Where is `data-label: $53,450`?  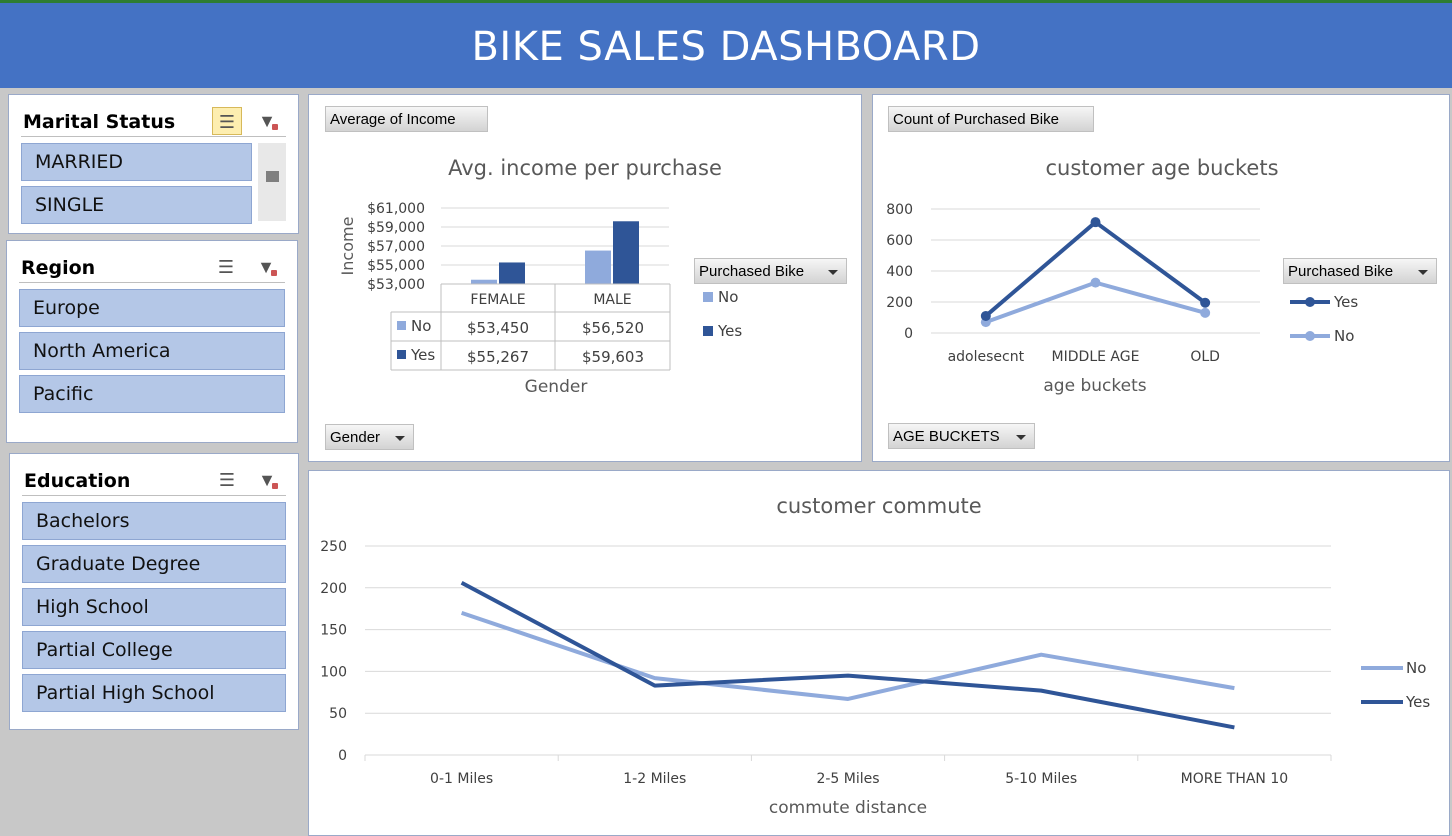 data-label: $53,450 is located at coordinates (498, 328).